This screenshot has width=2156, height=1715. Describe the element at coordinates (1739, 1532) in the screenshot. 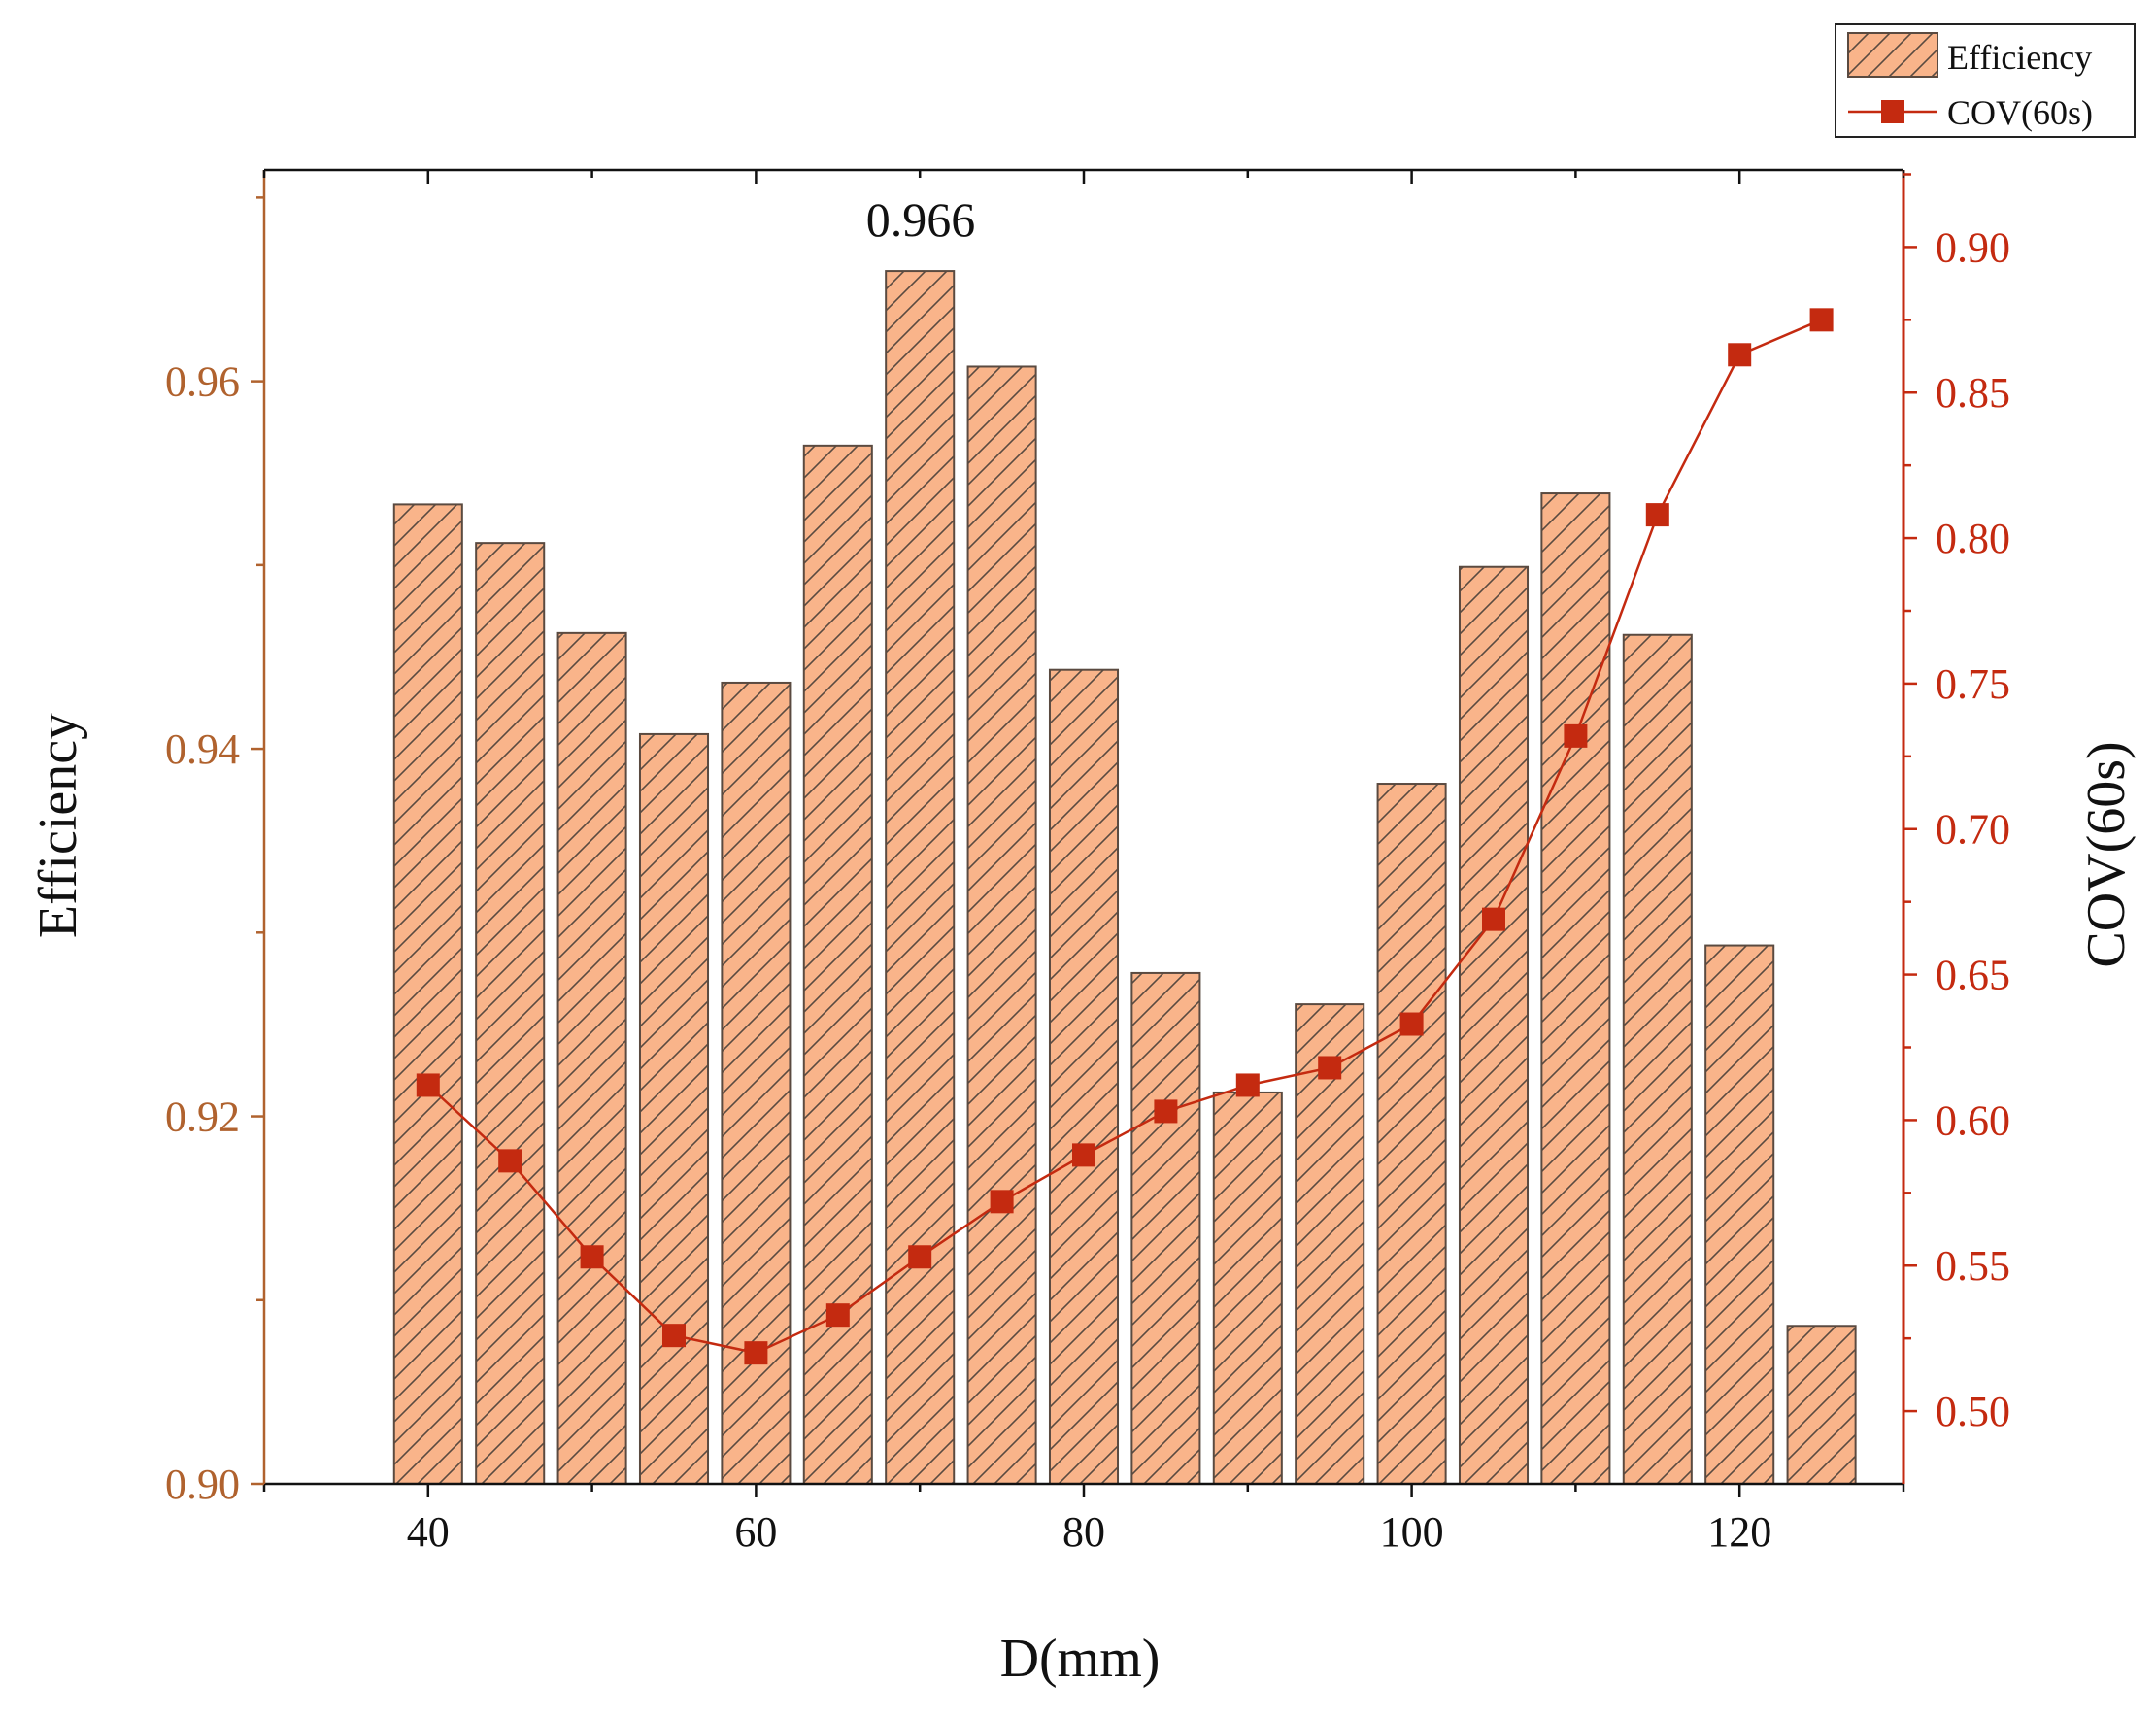

I see `x-tick-label: 120` at that location.